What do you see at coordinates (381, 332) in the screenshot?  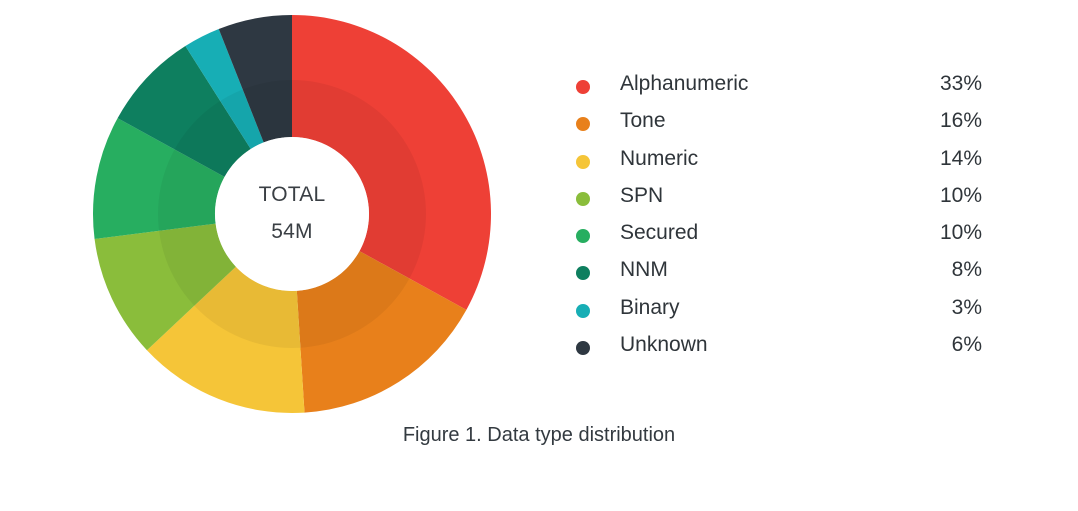 I see `slice-tone` at bounding box center [381, 332].